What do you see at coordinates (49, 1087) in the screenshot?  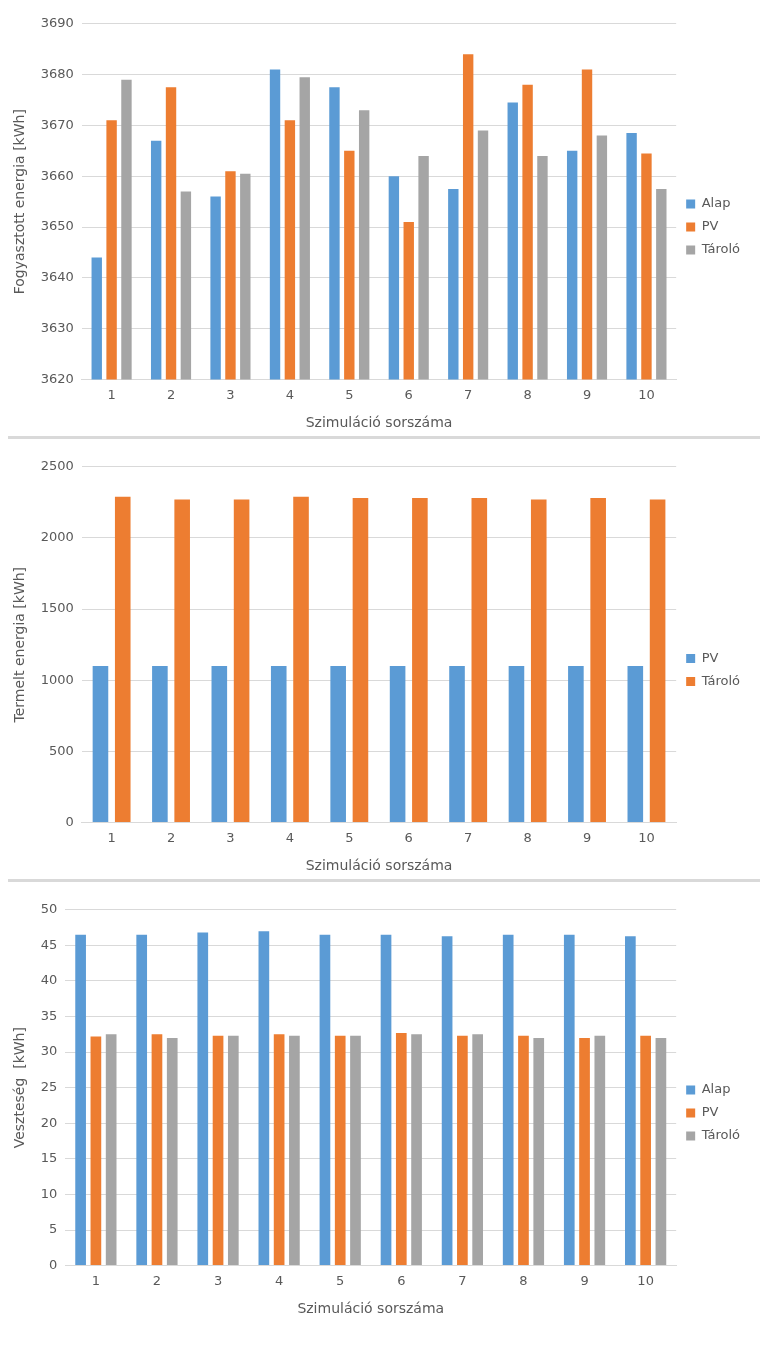 I see `y-tick-label: 25` at bounding box center [49, 1087].